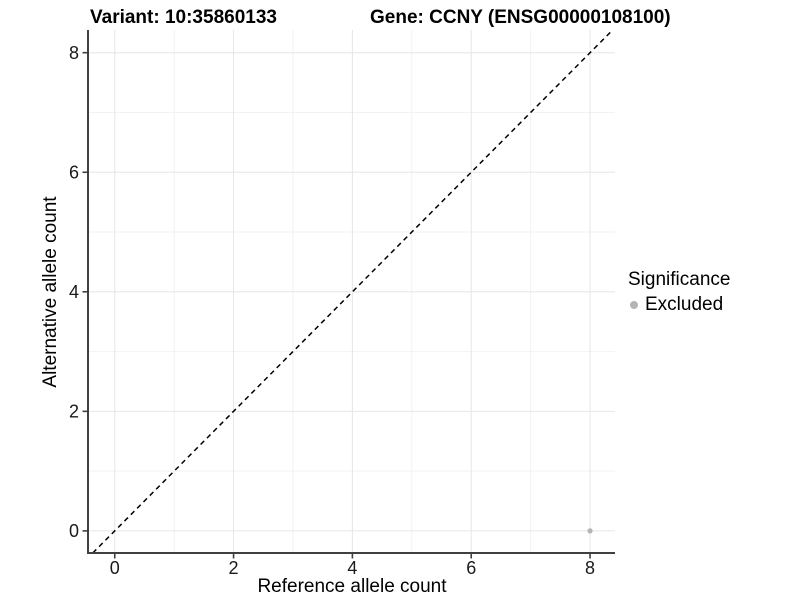 Image resolution: width=800 pixels, height=600 pixels. What do you see at coordinates (634, 305) in the screenshot?
I see `excluded-point-icon` at bounding box center [634, 305].